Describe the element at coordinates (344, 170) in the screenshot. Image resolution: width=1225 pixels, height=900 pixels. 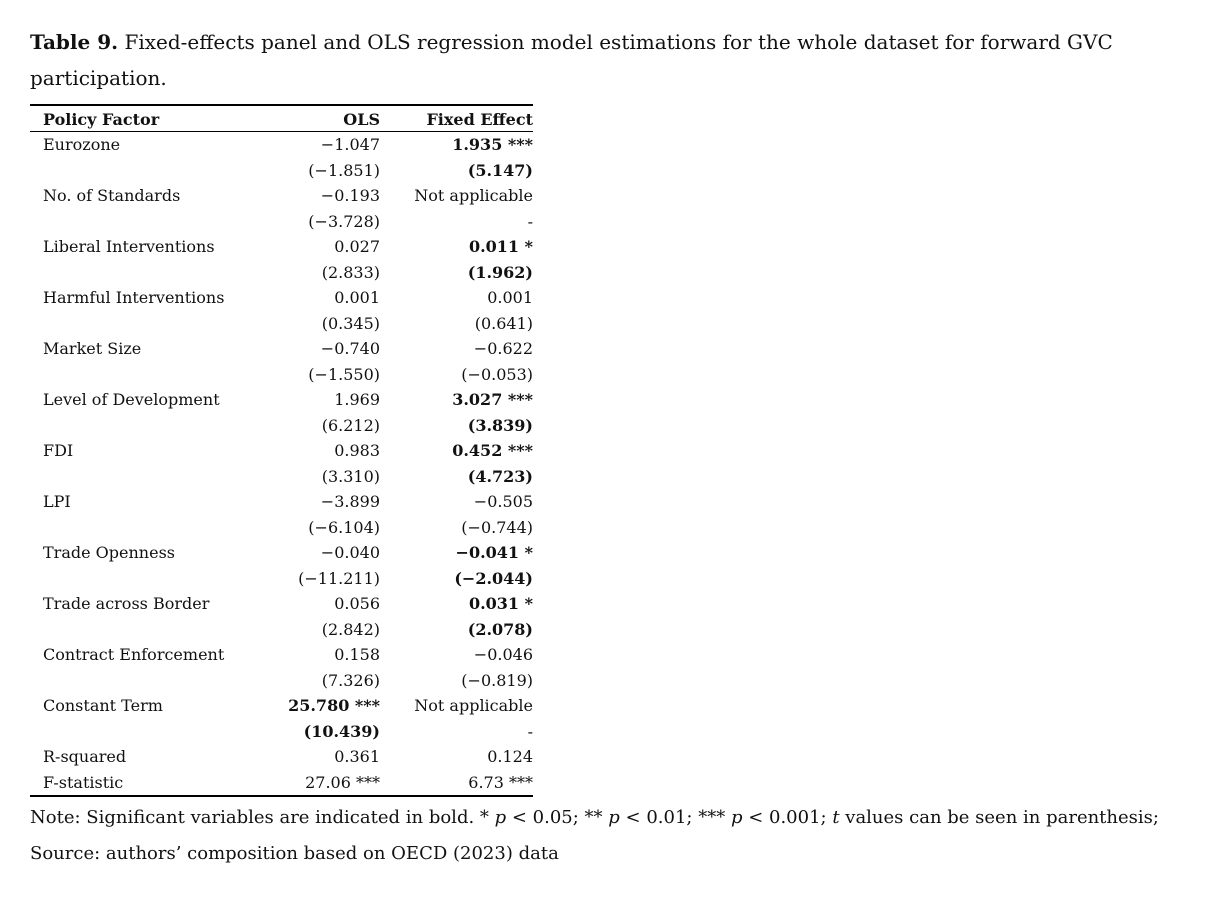
I see `ols-t-cell: (−1.851)` at that location.